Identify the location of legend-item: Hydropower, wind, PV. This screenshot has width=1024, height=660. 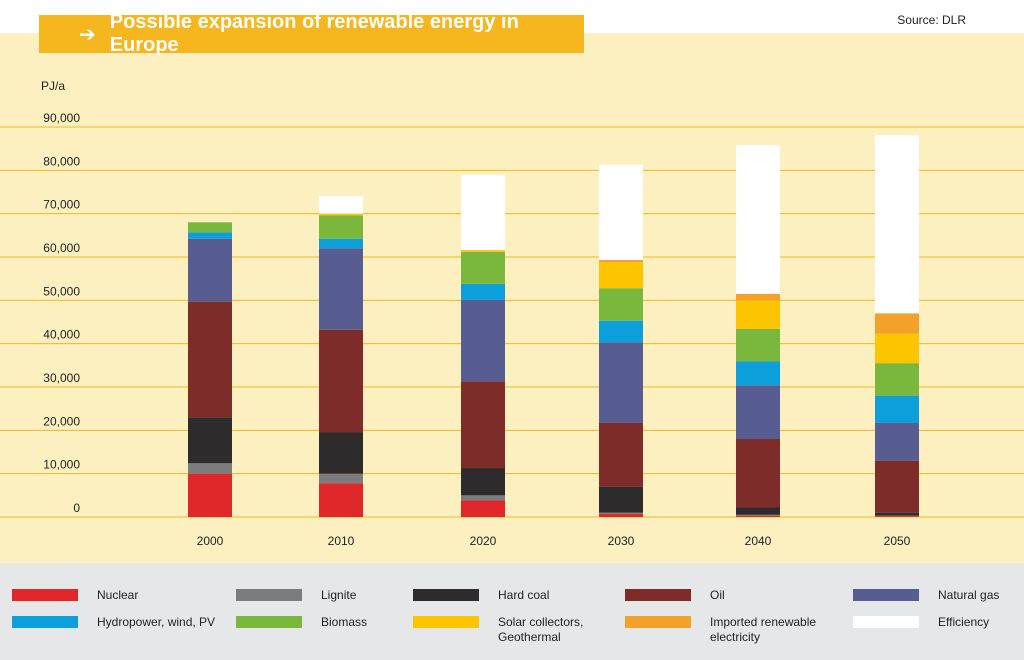
(114, 622).